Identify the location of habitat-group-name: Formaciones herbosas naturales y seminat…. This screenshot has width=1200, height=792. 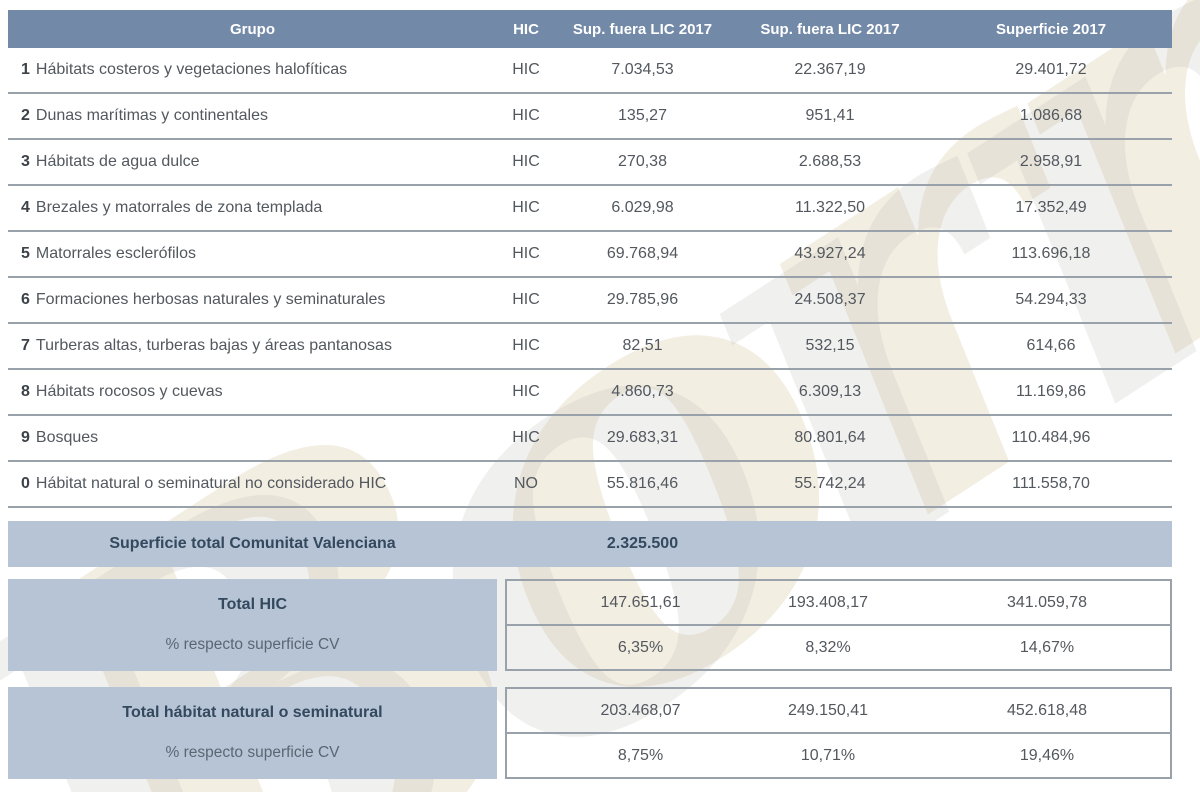
(210, 299).